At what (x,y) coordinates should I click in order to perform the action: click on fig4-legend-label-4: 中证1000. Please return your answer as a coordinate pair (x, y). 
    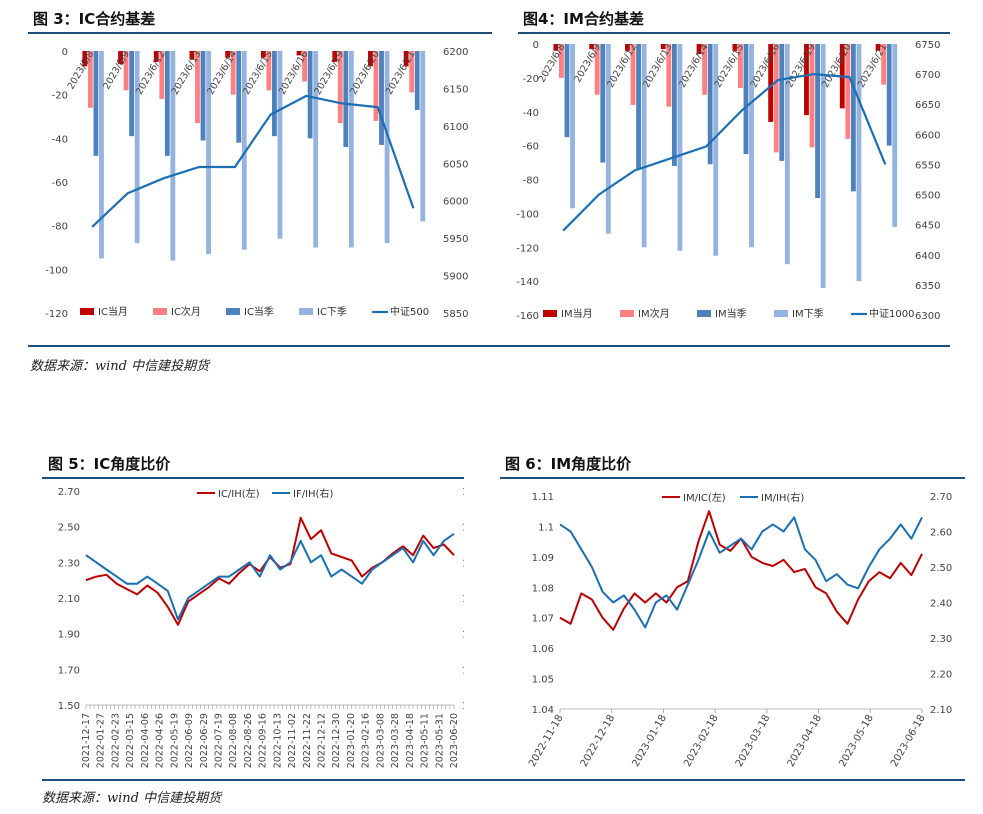
    Looking at the image, I should click on (891, 313).